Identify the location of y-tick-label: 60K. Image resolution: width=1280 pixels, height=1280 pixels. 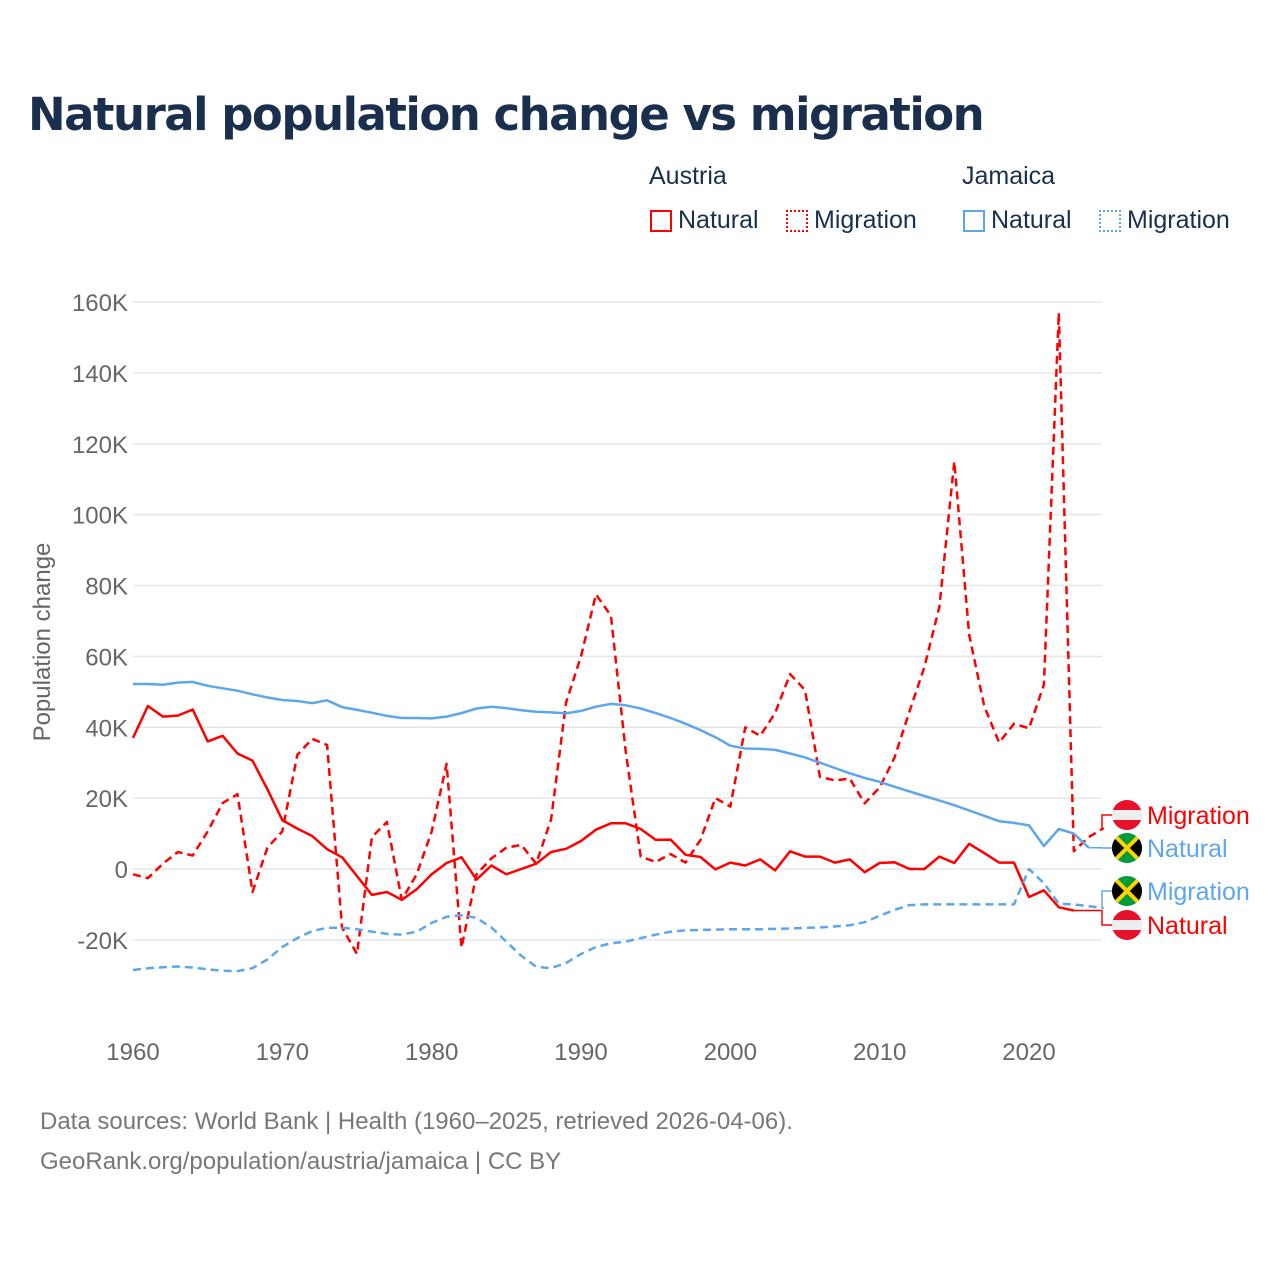
(106, 657).